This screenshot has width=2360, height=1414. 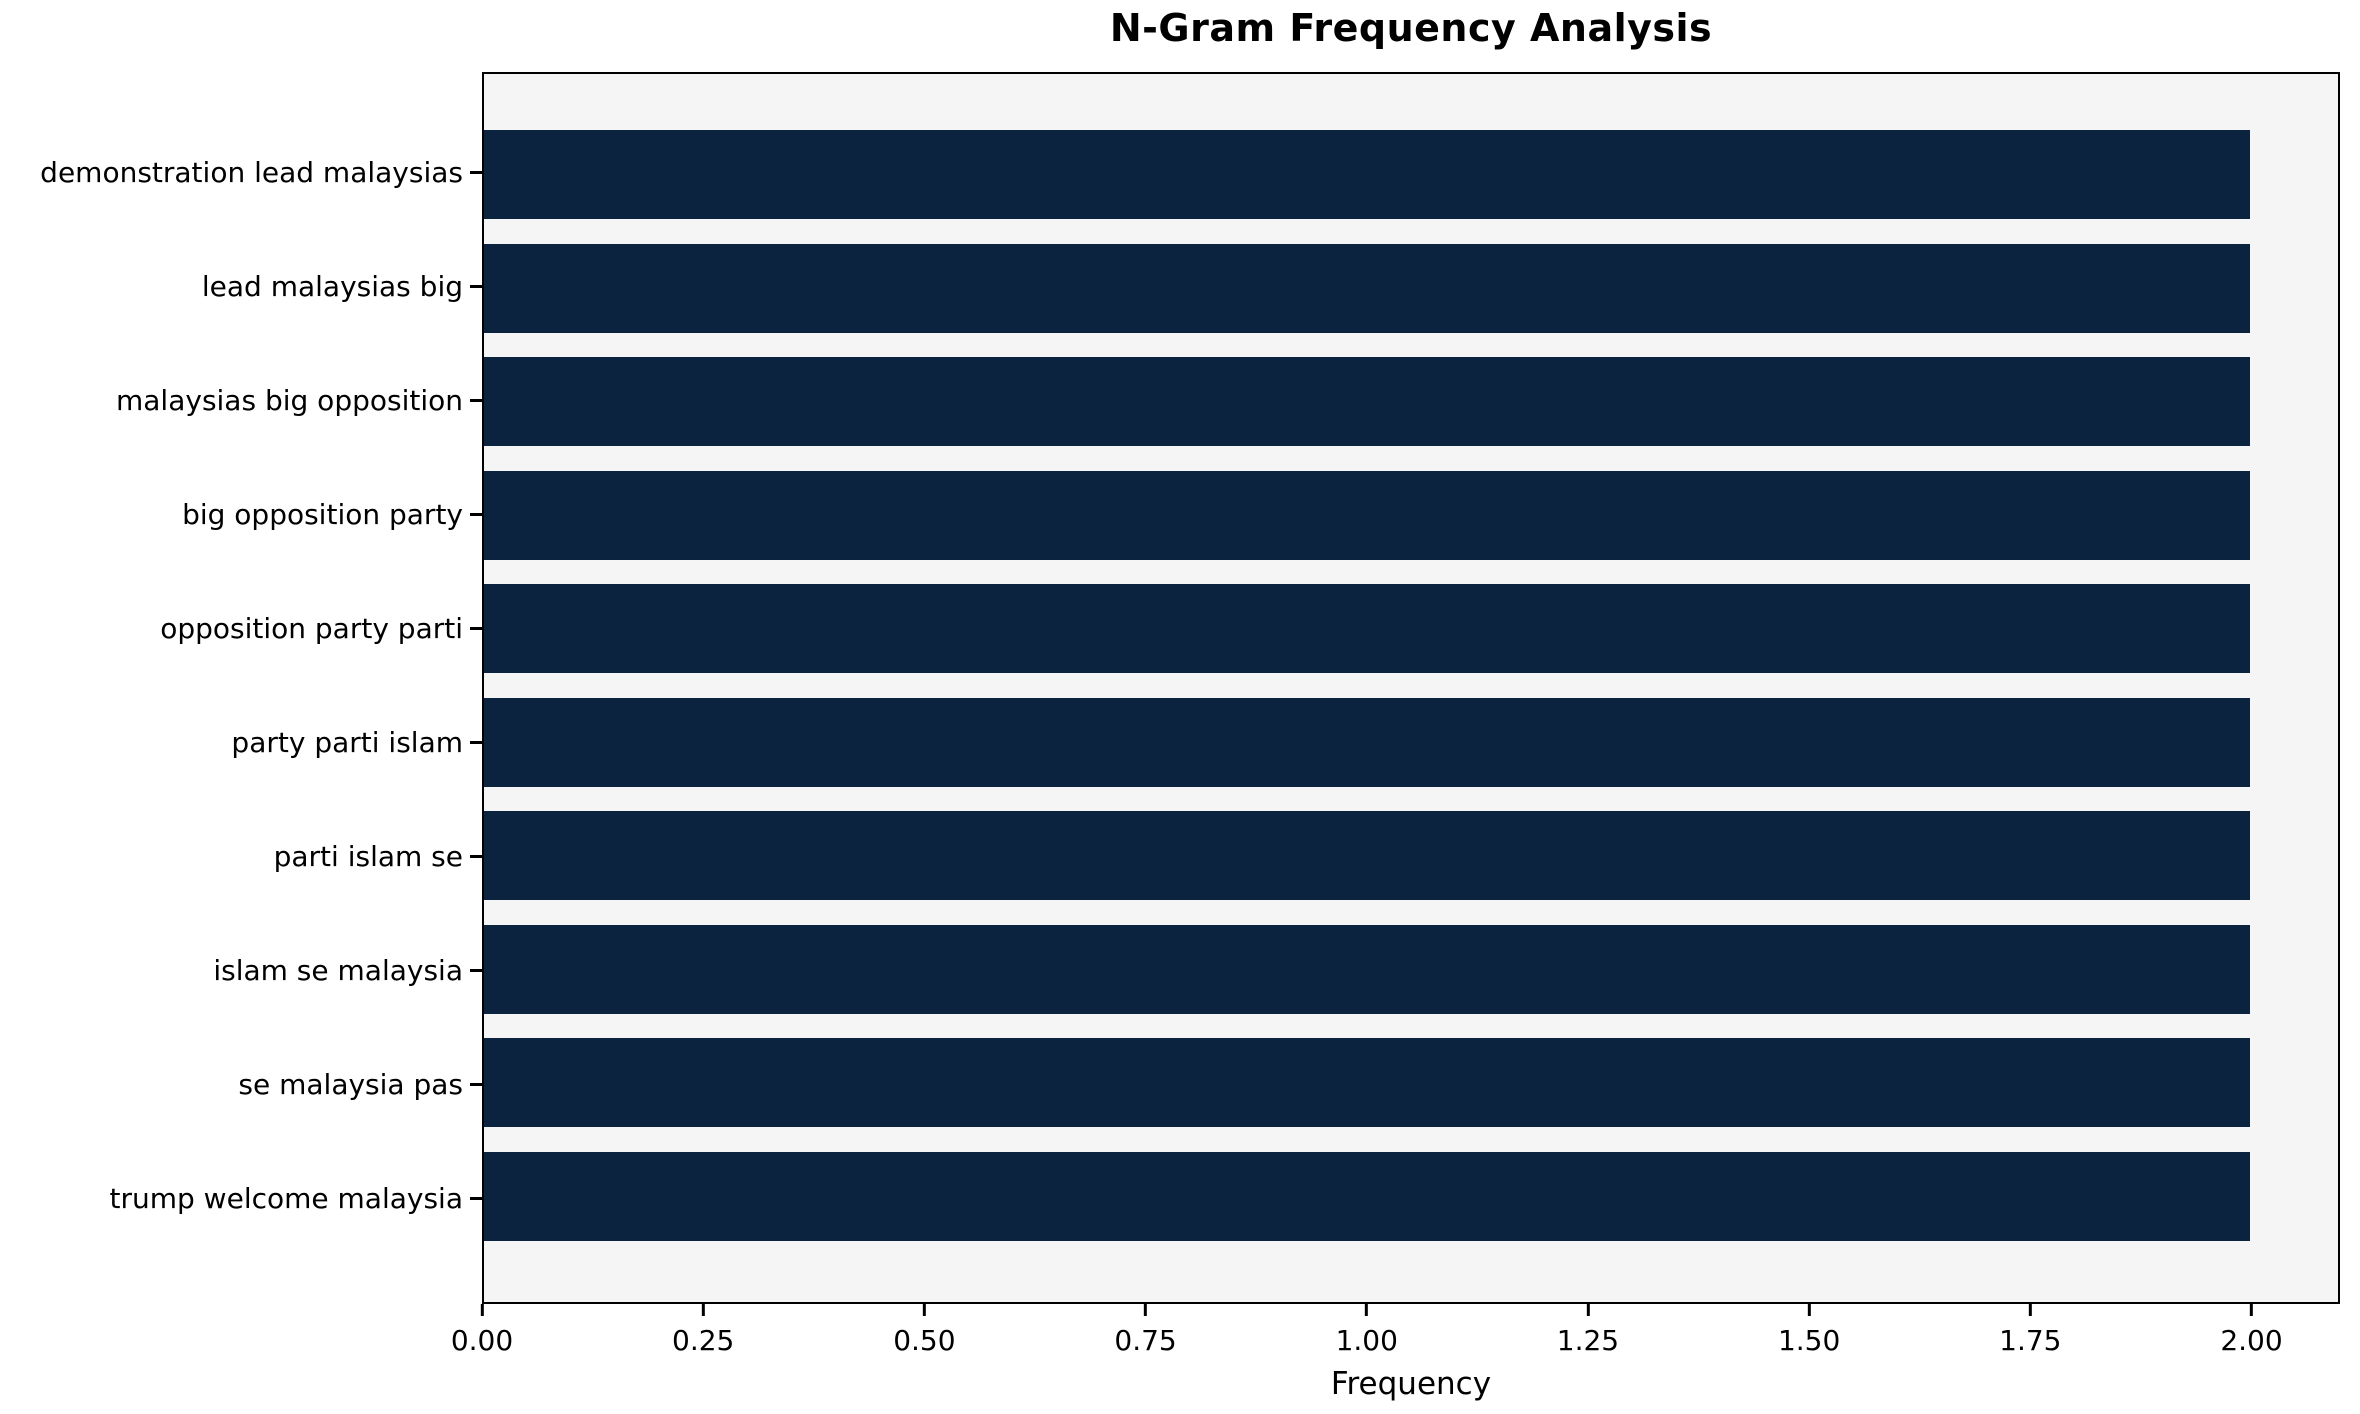 What do you see at coordinates (1411, 1384) in the screenshot?
I see `x-axis-title: Frequency` at bounding box center [1411, 1384].